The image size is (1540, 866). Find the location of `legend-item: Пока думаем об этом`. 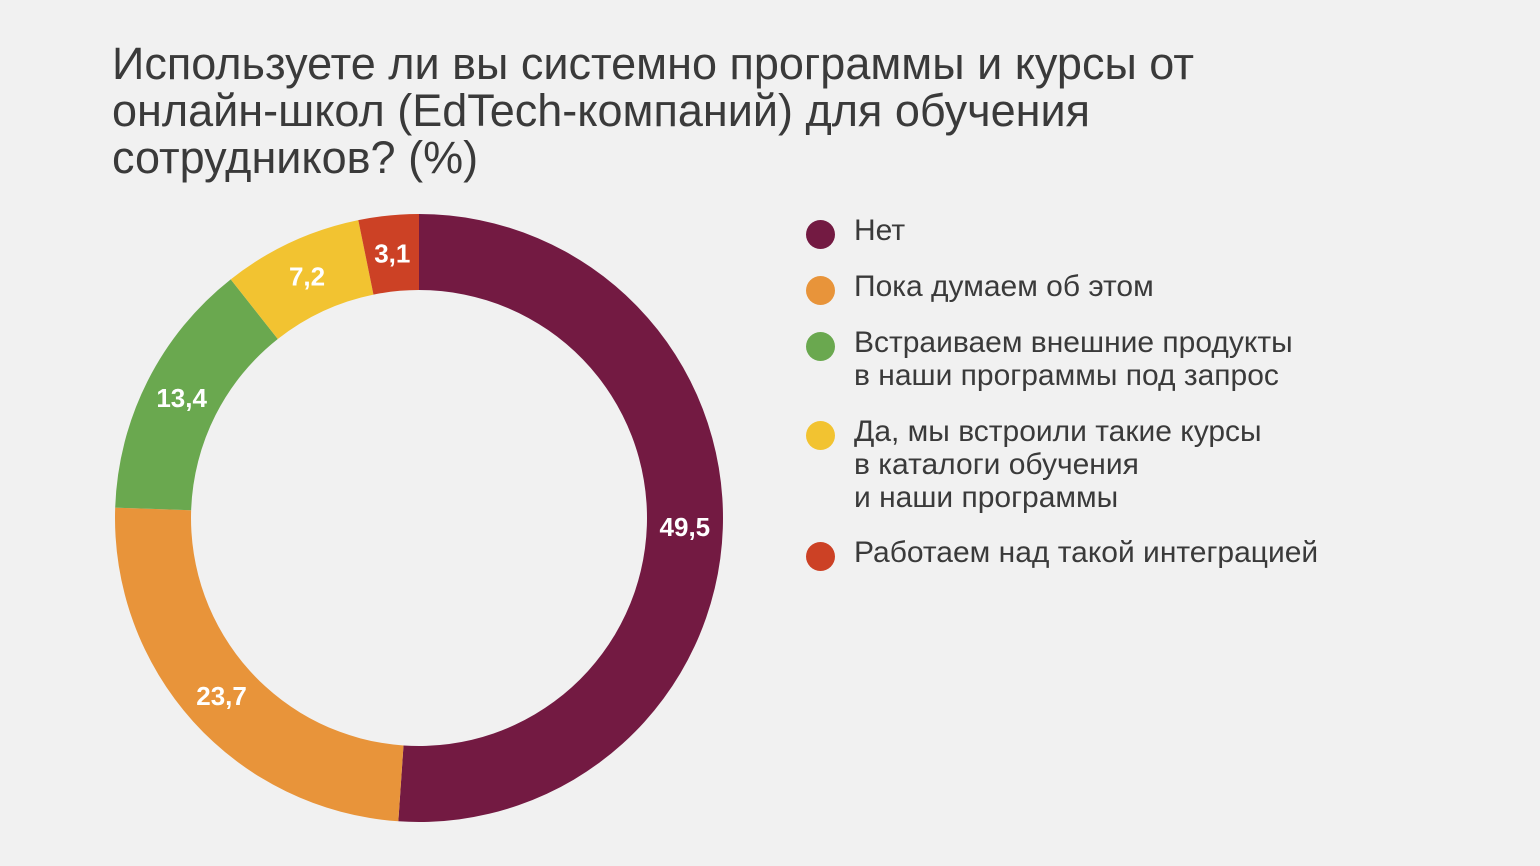

legend-item: Пока думаем об этом is located at coordinates (980, 287).